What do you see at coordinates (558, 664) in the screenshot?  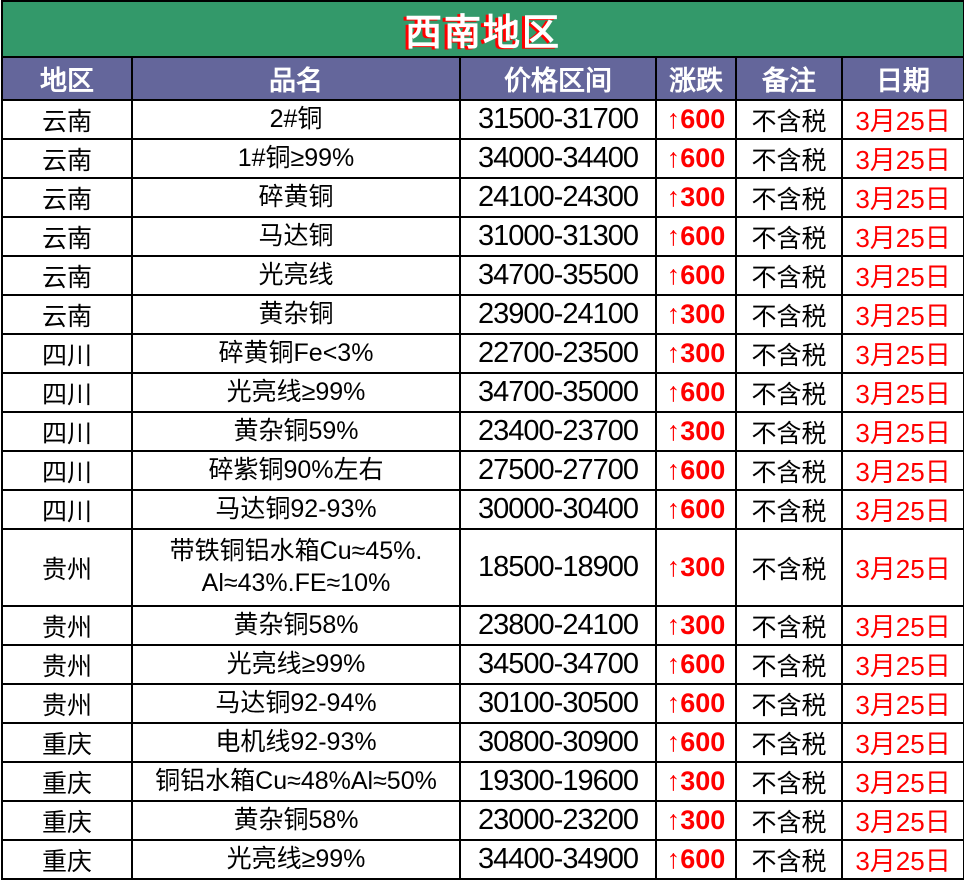 I see `price-range-cell: 34500-34700` at bounding box center [558, 664].